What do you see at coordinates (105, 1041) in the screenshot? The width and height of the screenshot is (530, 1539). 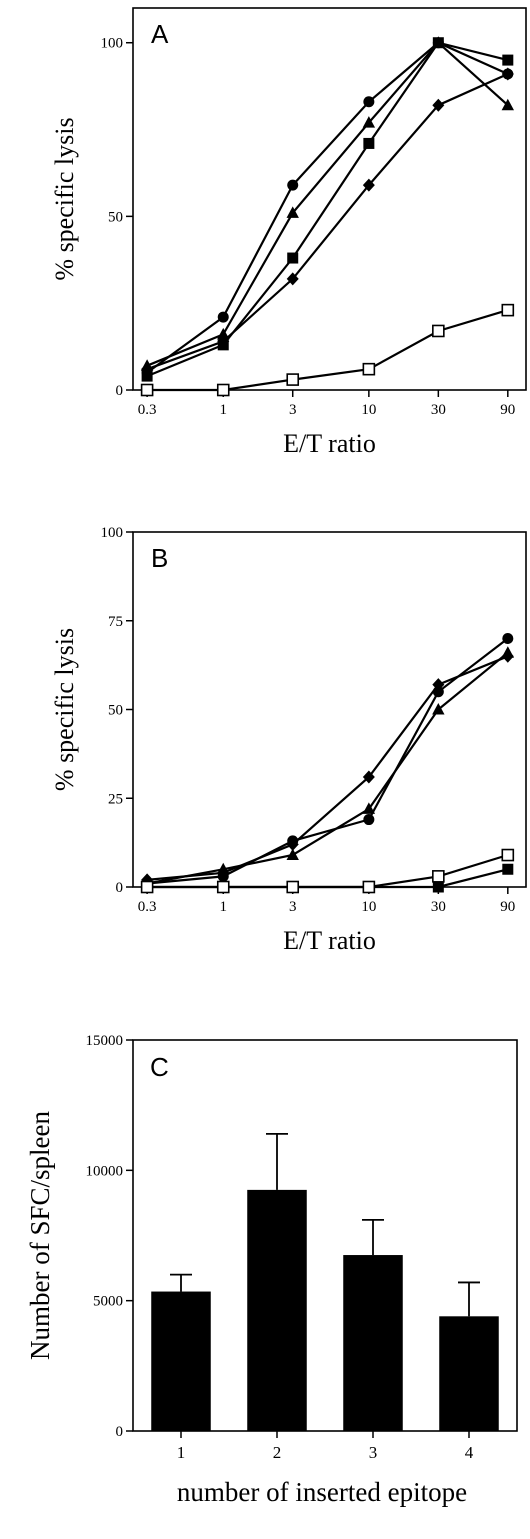 I see `y-tick-label: 15000` at bounding box center [105, 1041].